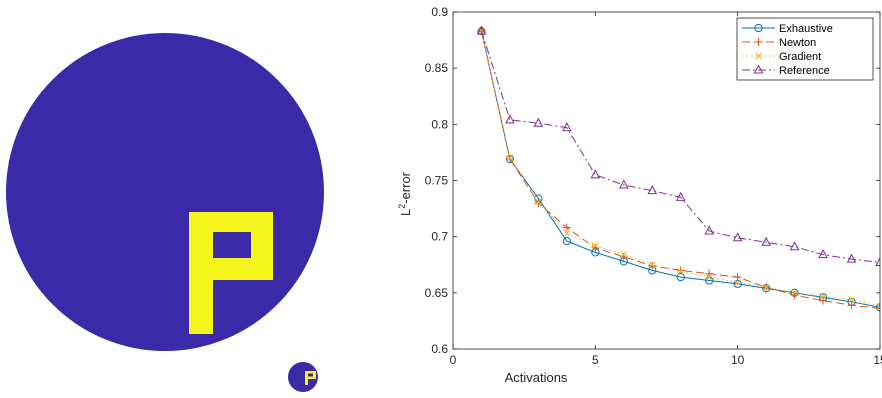 The height and width of the screenshot is (398, 882). I want to click on legend-entry: Exhaustive, so click(787, 29).